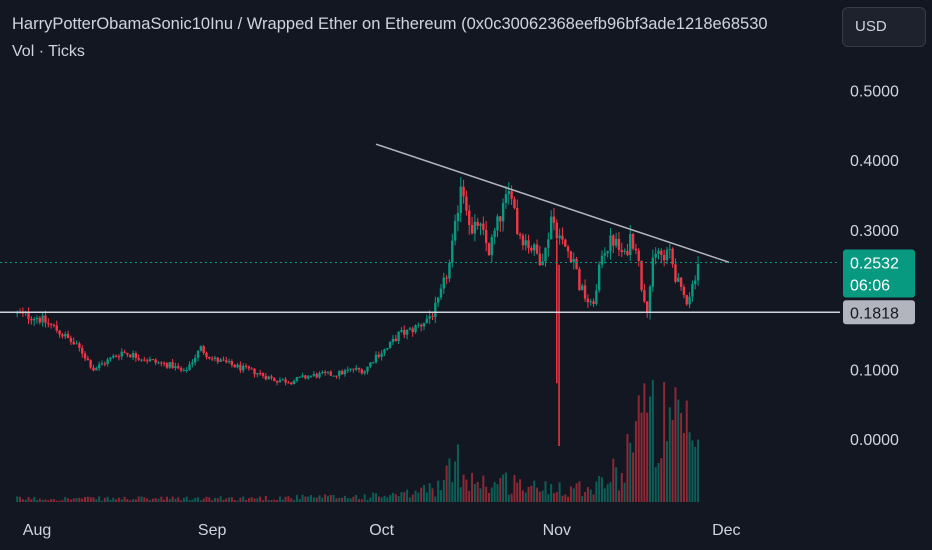  I want to click on y-tick-label: 0.5000, so click(874, 92).